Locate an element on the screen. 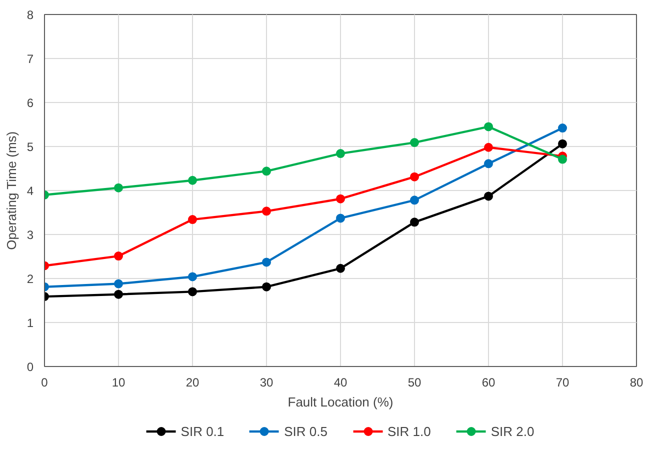  x-tick-label: 20 is located at coordinates (193, 383).